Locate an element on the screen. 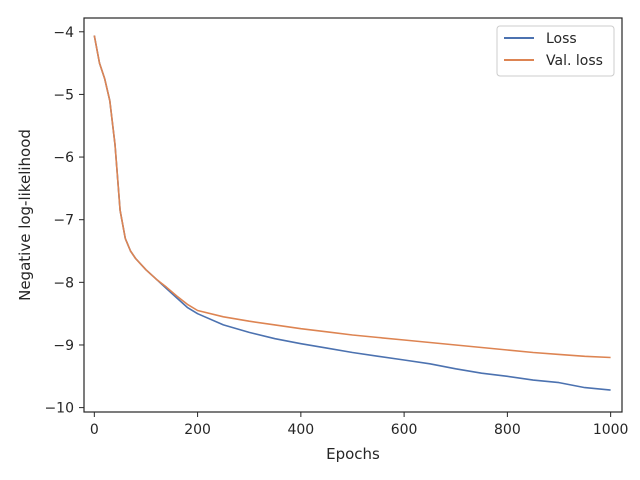 This screenshot has width=640, height=480. x-axis: 0 200 400 600 800 1000 is located at coordinates (359, 425).